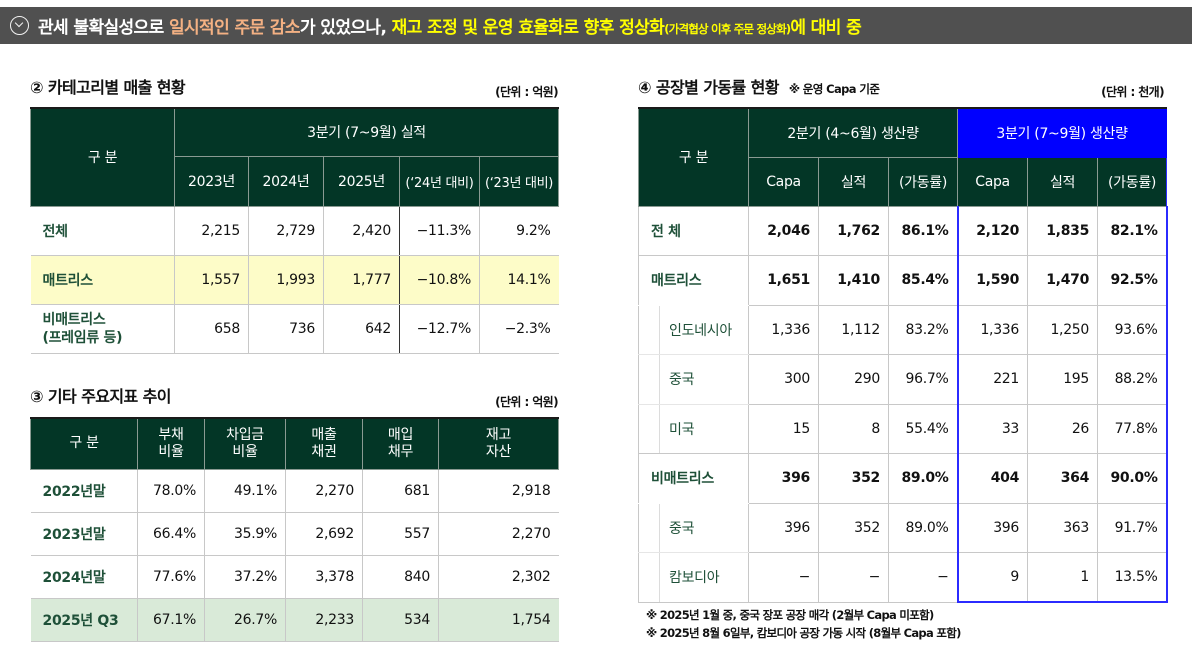  What do you see at coordinates (171, 577) in the screenshot?
I see `cell-value: 77.6%` at bounding box center [171, 577].